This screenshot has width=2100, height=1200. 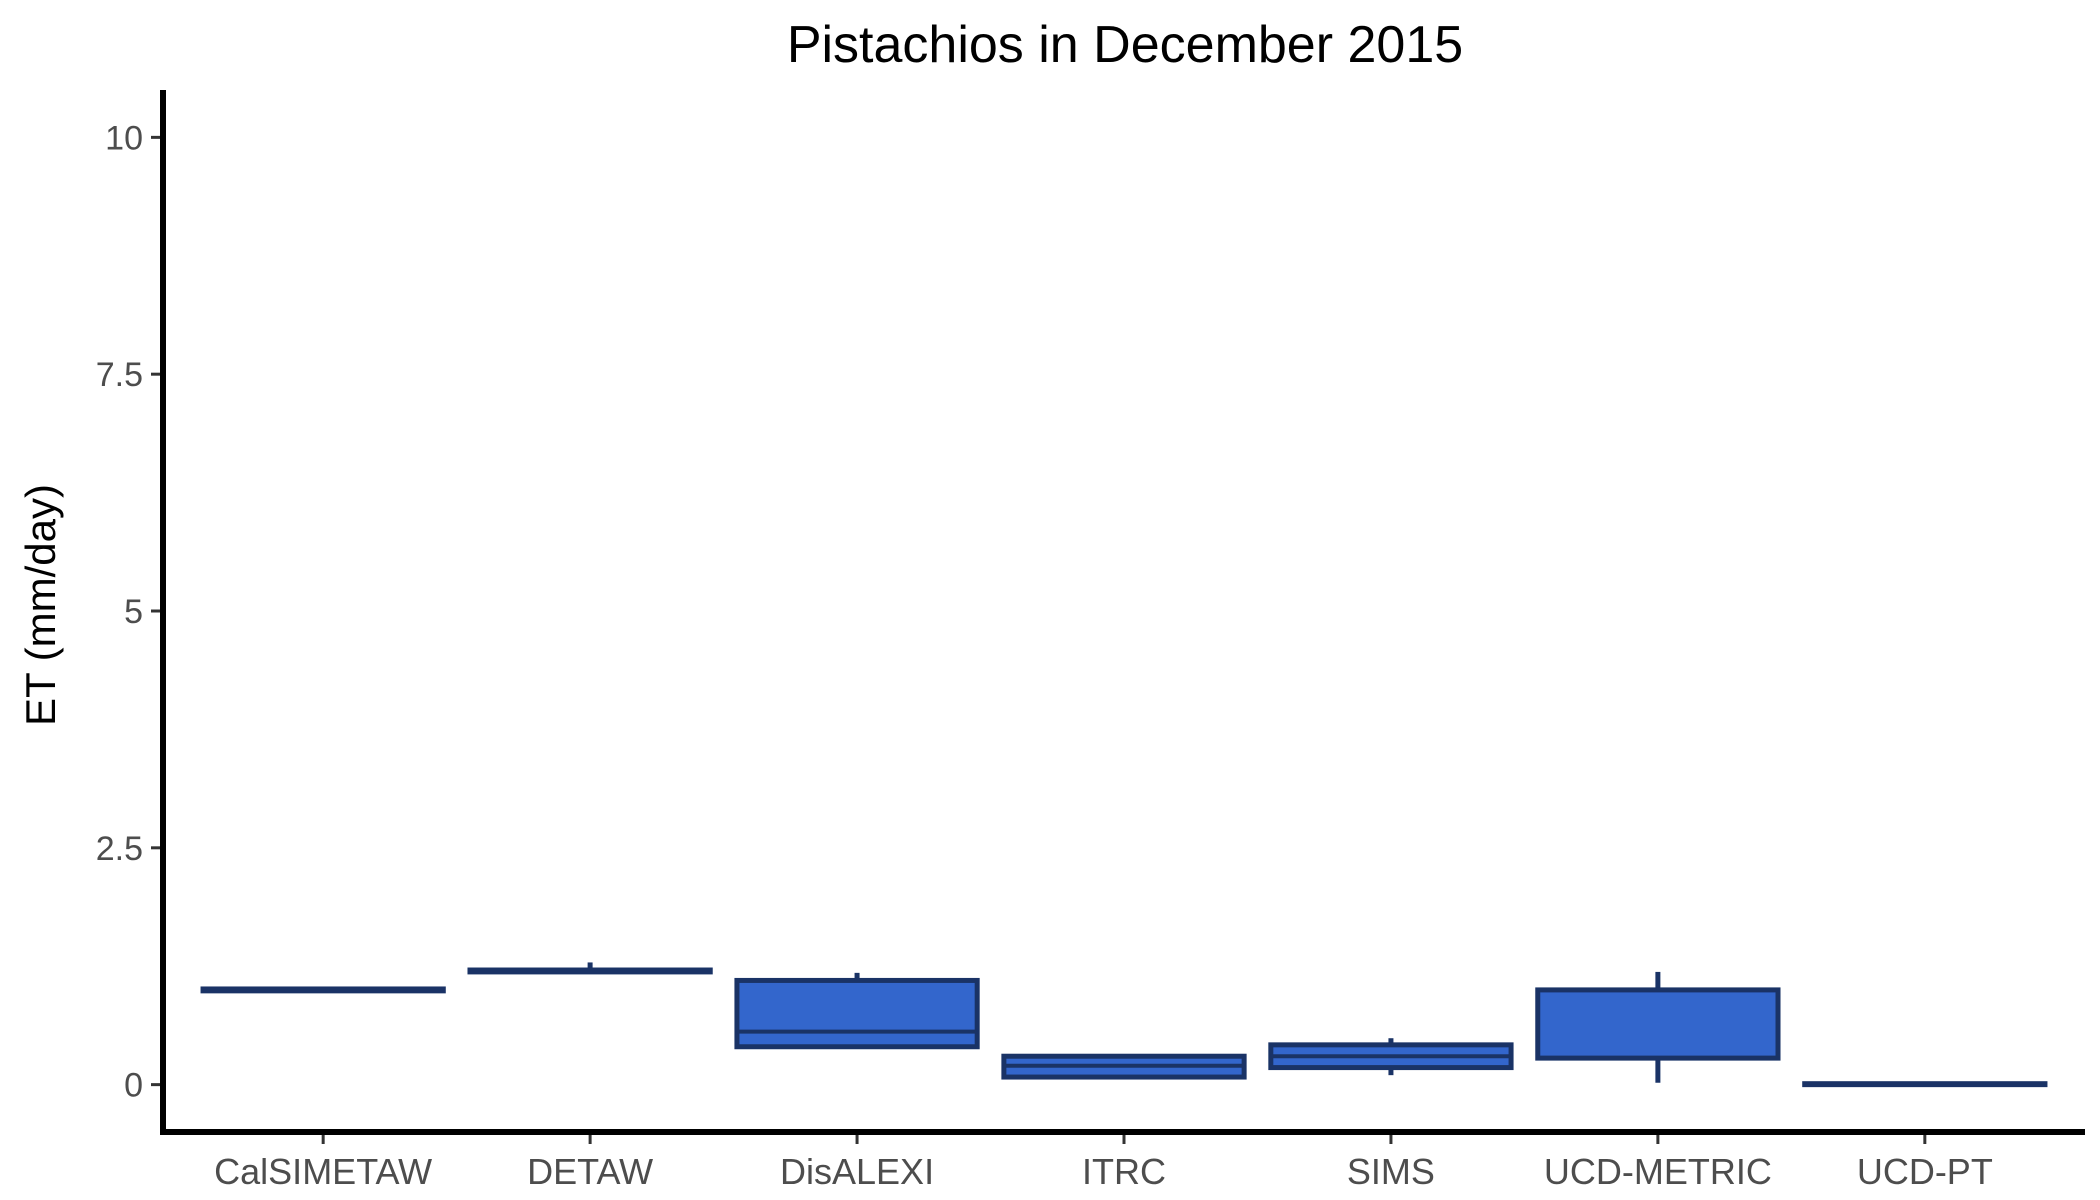 I want to click on y-tick-label: 2.5, so click(x=119, y=849).